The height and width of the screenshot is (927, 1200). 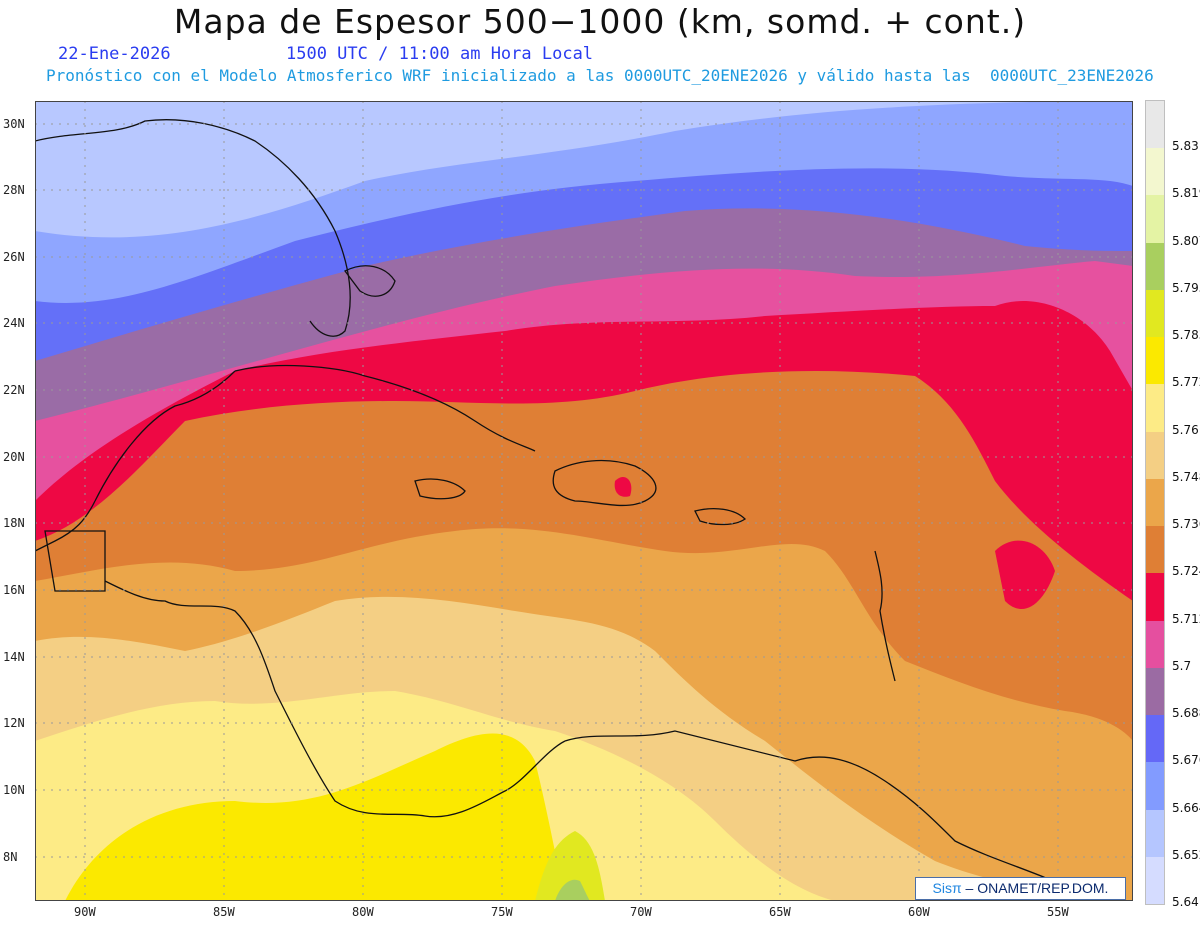 What do you see at coordinates (780, 912) in the screenshot?
I see `lon-label: 65W` at bounding box center [780, 912].